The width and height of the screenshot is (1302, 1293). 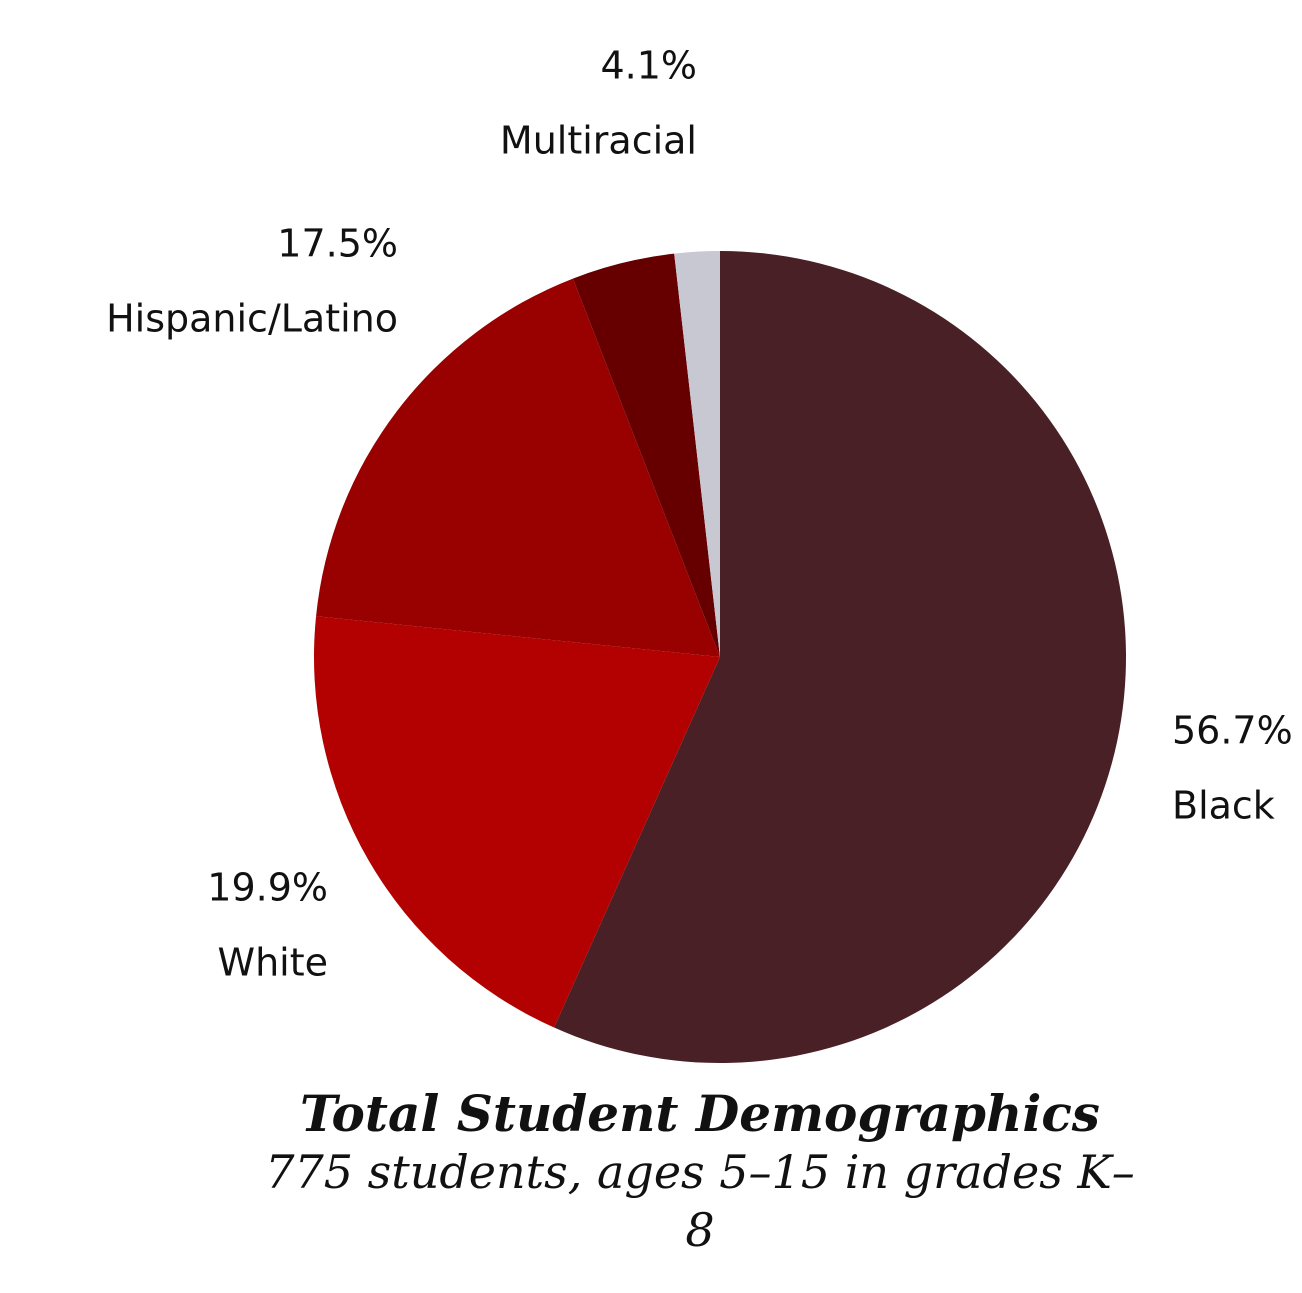 I want to click on category-label: White, so click(x=273, y=963).